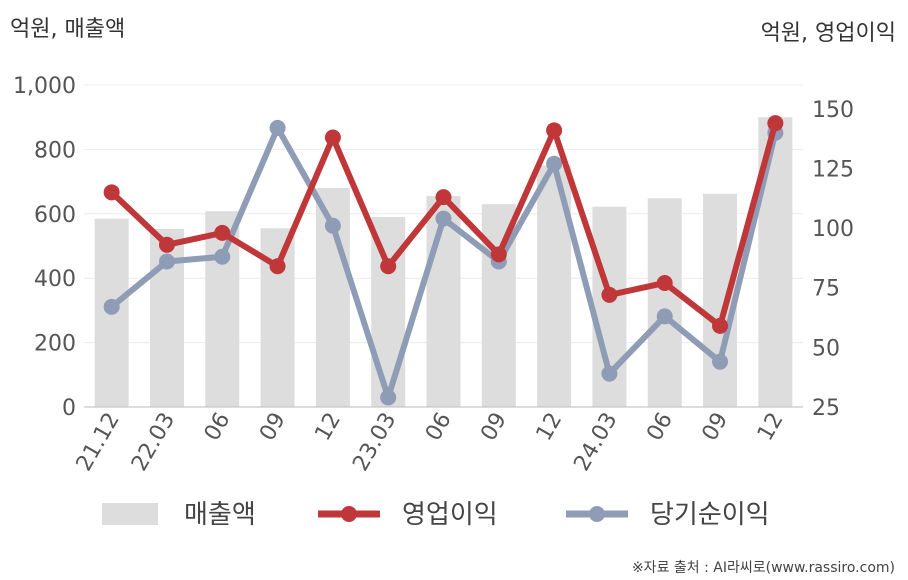 The height and width of the screenshot is (580, 908). I want to click on left-tick-label: 600, so click(55, 215).